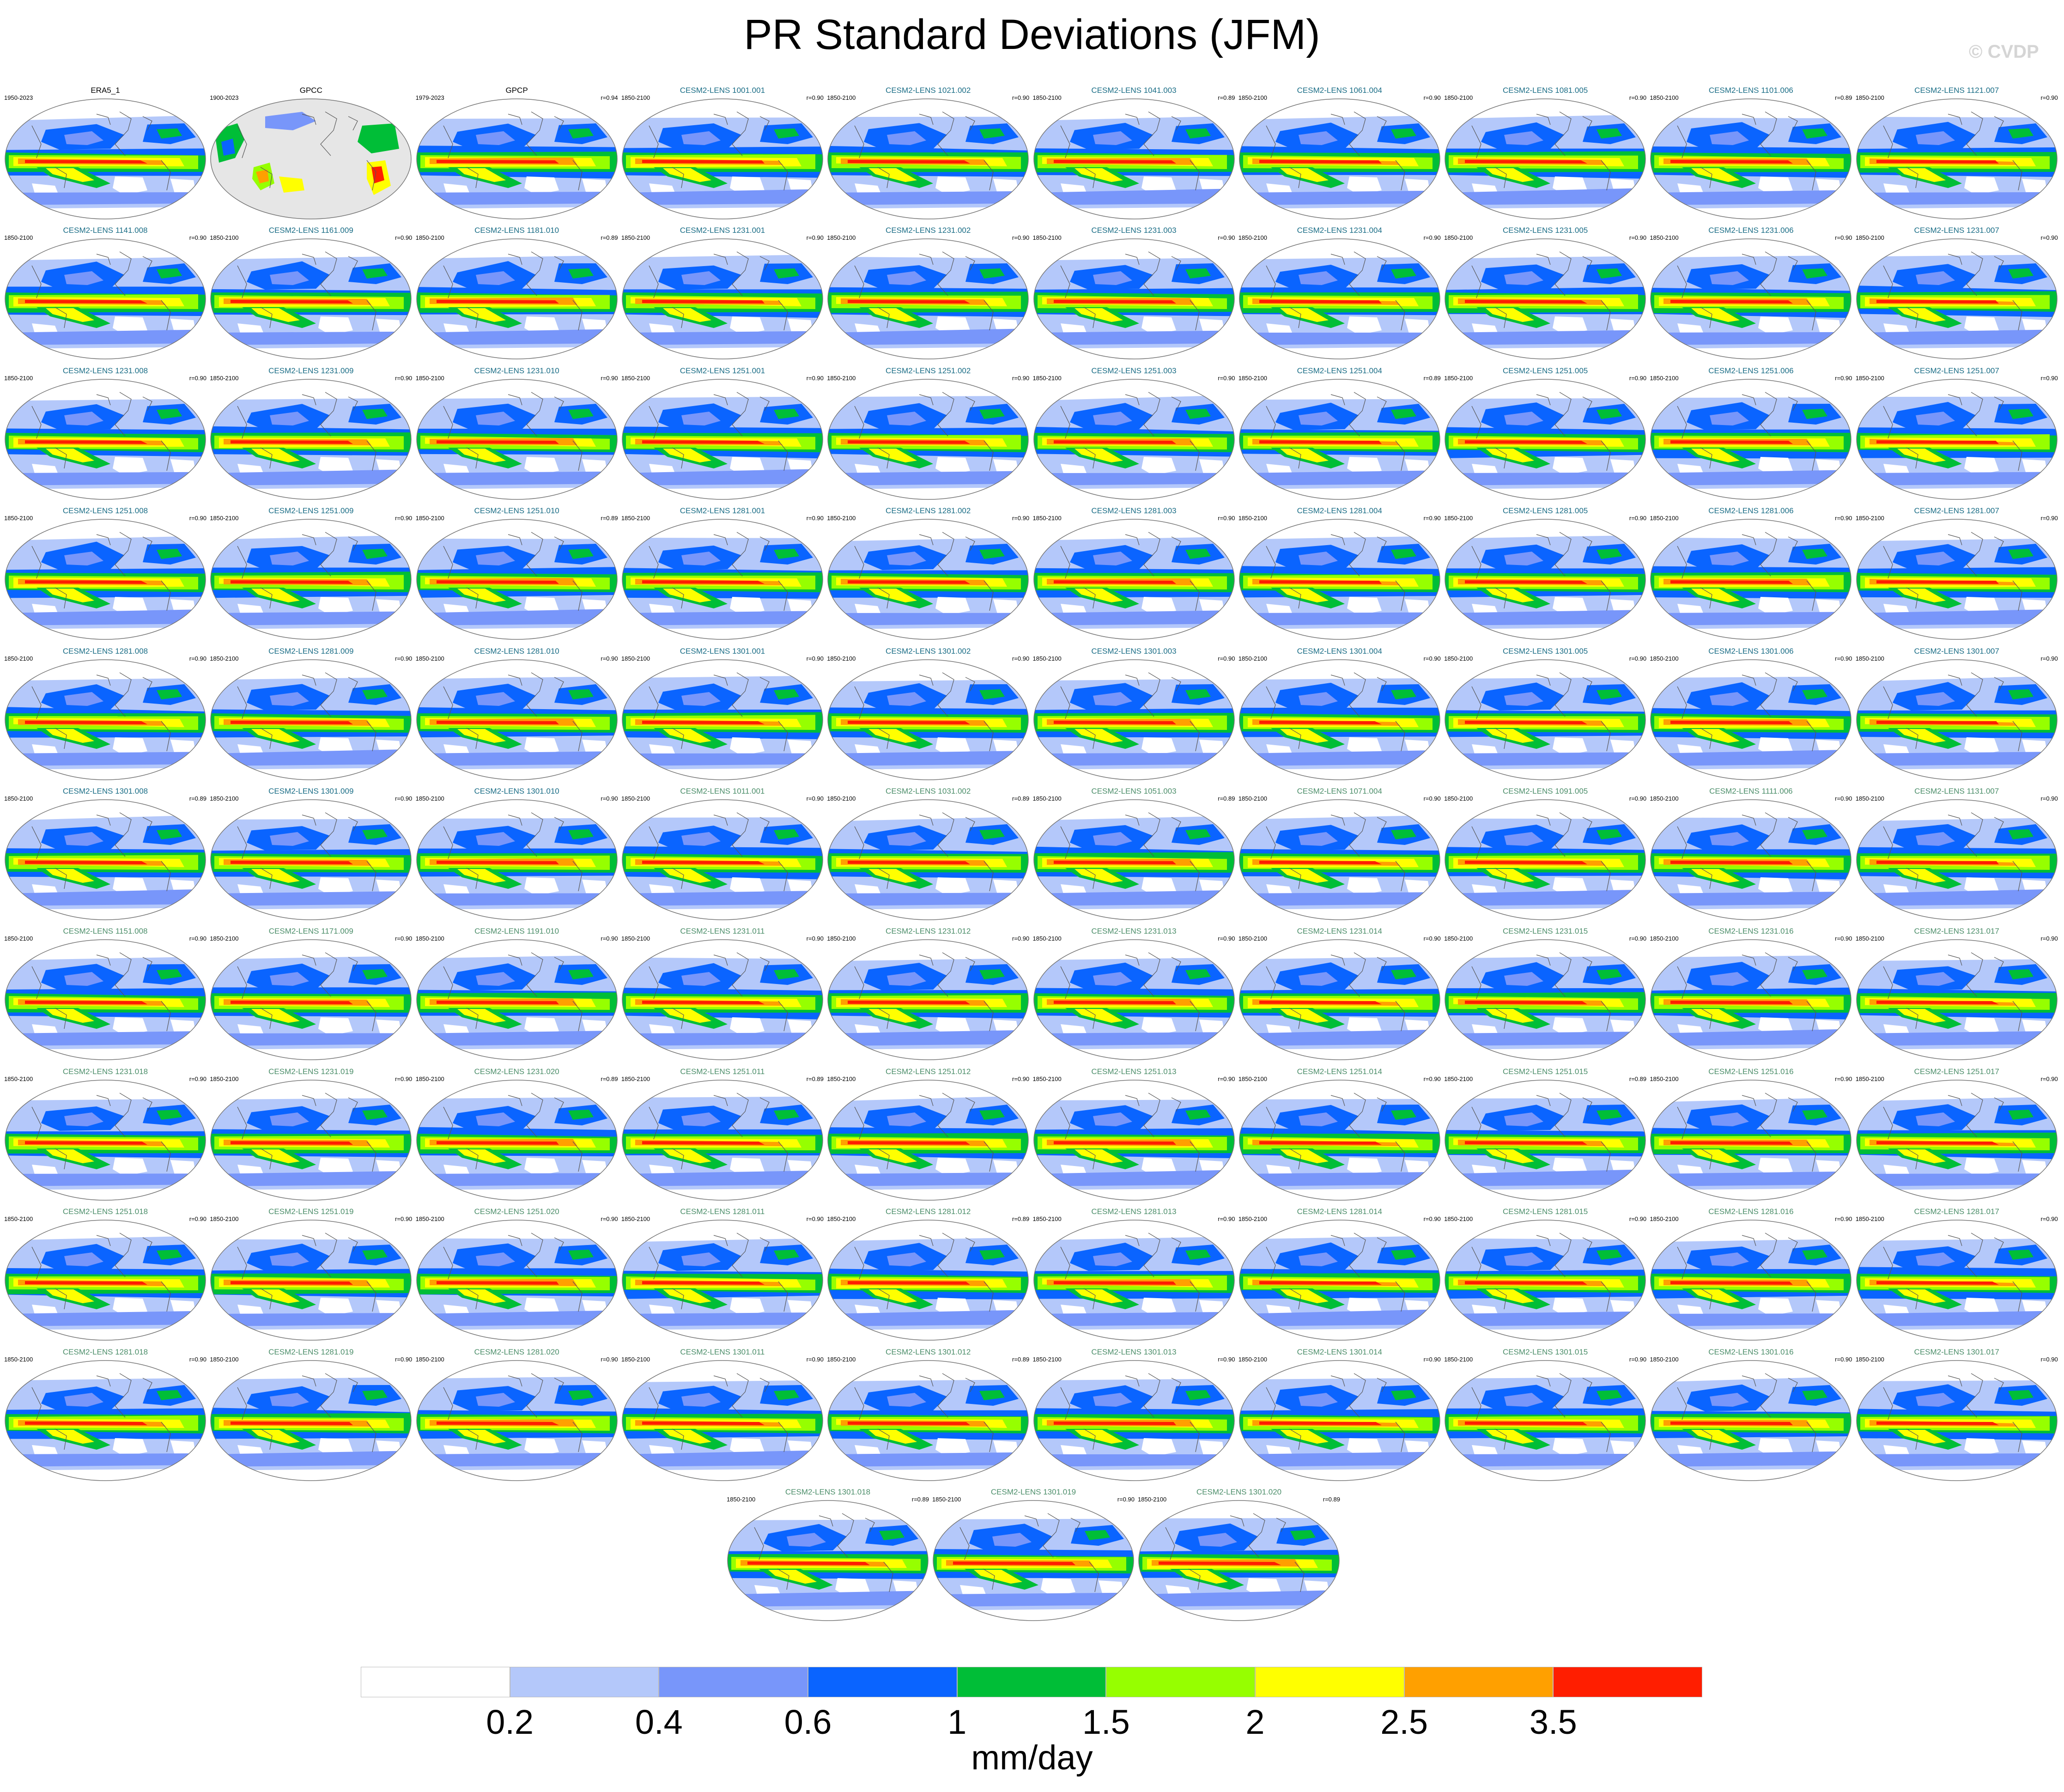  What do you see at coordinates (517, 1133) in the screenshot?
I see `map-panel: CESM2-LENS 1231.020 1850-2100 r=0.89` at bounding box center [517, 1133].